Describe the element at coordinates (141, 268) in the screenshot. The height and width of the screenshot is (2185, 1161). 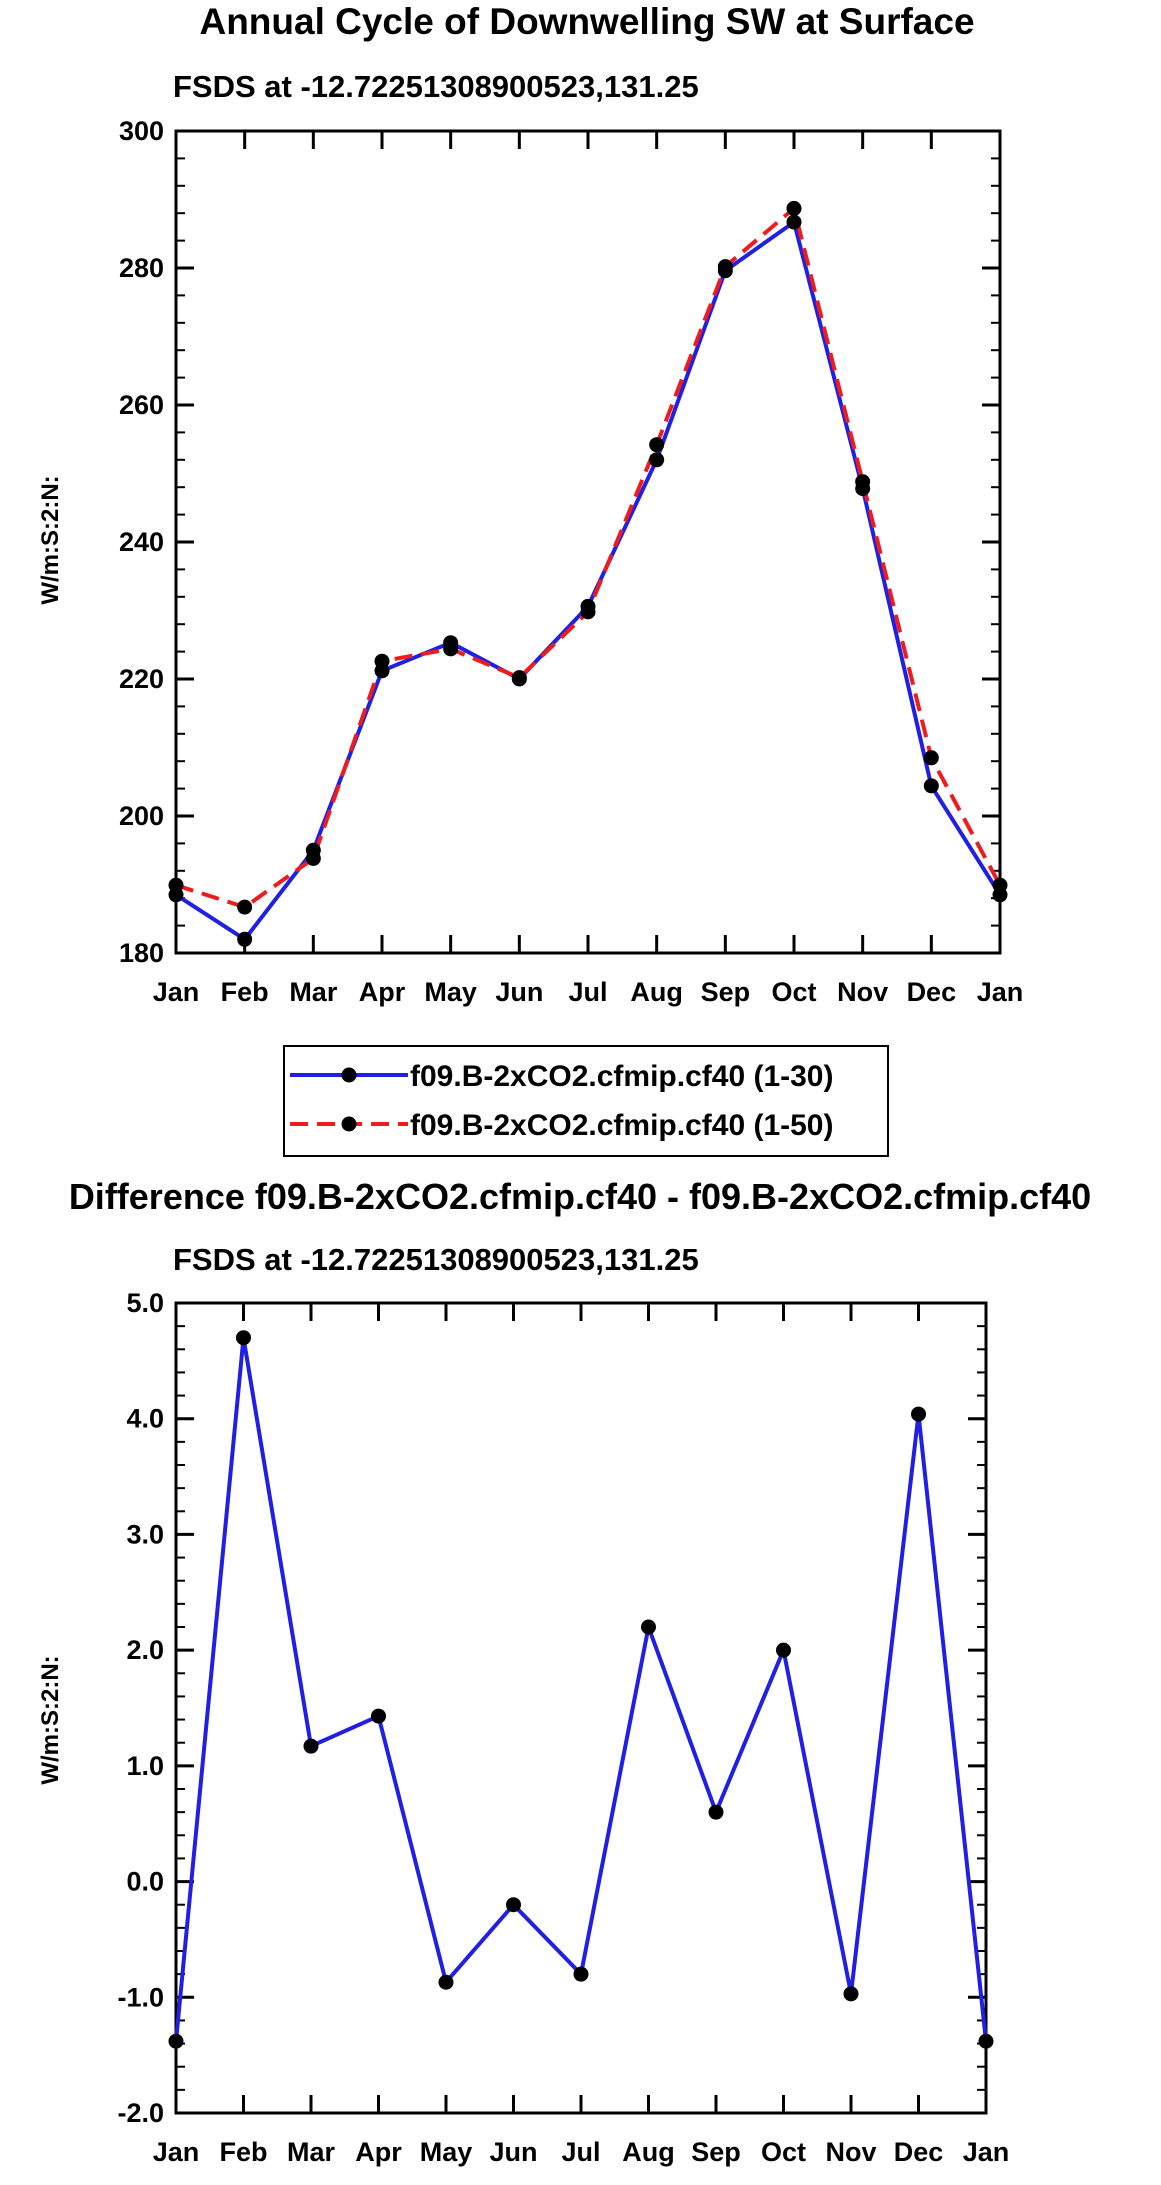
I see `y-tick-label: 280` at that location.